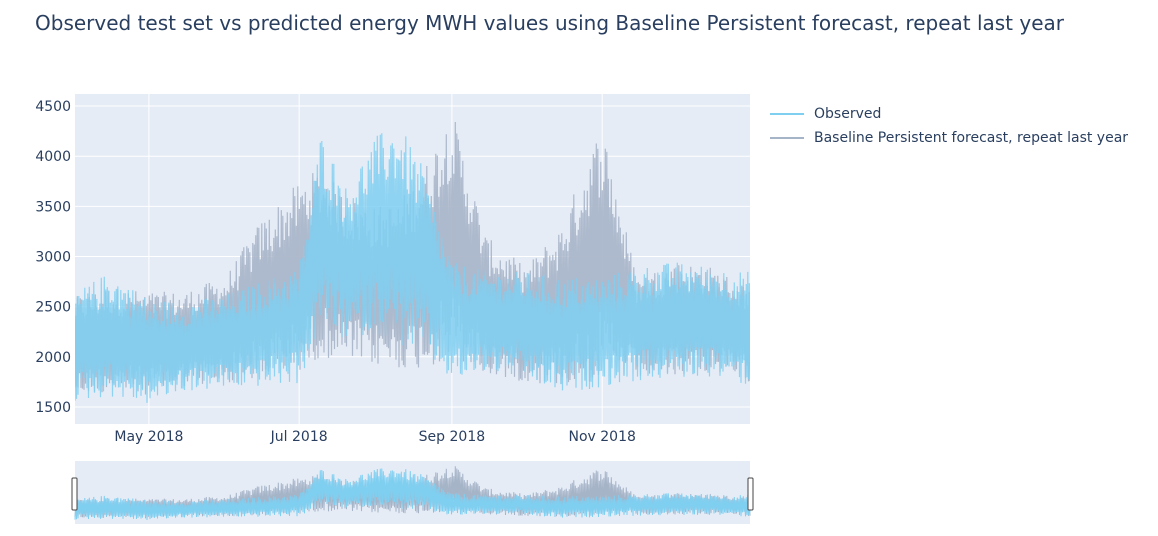 This screenshot has height=536, width=1158. I want to click on y-axis: 1500 2000 2500 3000 3500 4000 4500, so click(53, 257).